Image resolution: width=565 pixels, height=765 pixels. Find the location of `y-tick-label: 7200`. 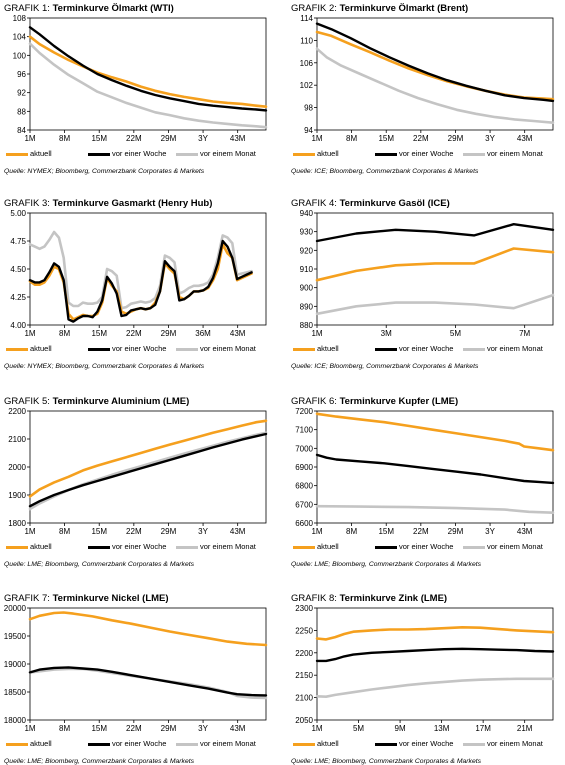

y-tick-label: 7200 is located at coordinates (304, 411).